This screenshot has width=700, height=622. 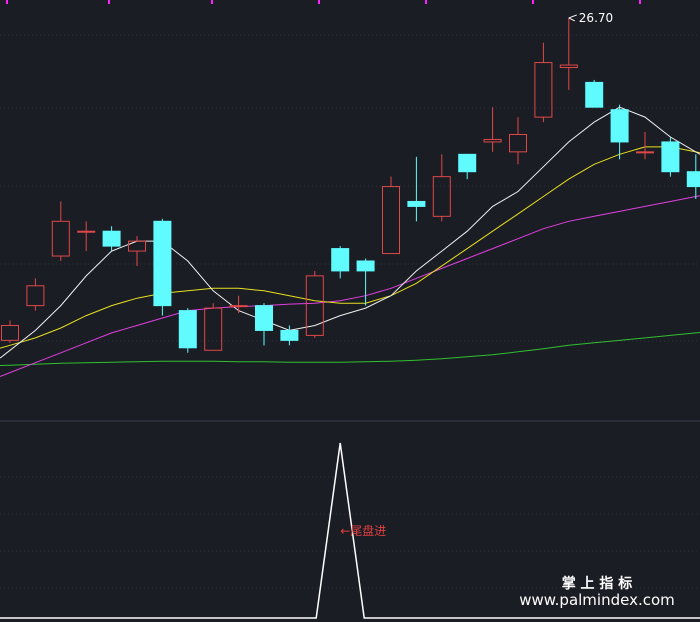 I want to click on top-markers, so click(x=323, y=2).